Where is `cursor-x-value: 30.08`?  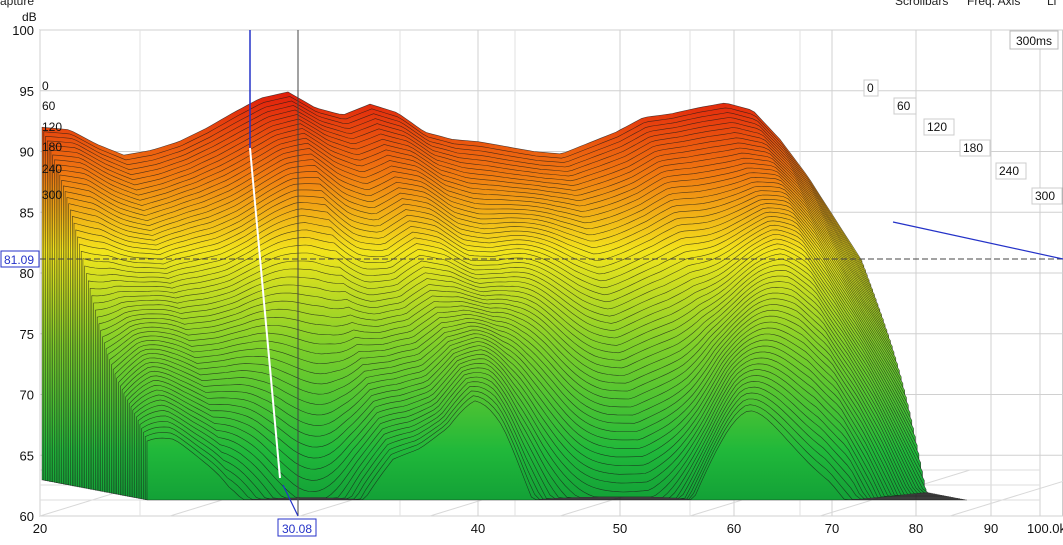
cursor-x-value: 30.08 is located at coordinates (297, 529).